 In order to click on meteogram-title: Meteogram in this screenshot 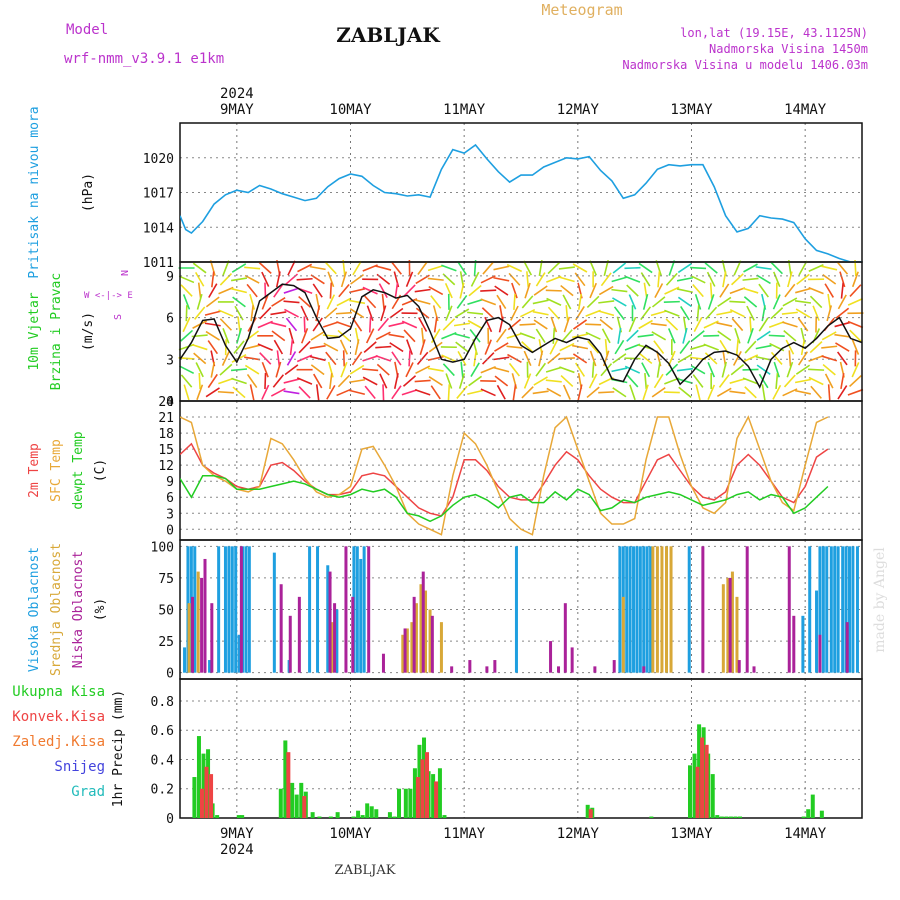, I will do `click(581, 10)`.